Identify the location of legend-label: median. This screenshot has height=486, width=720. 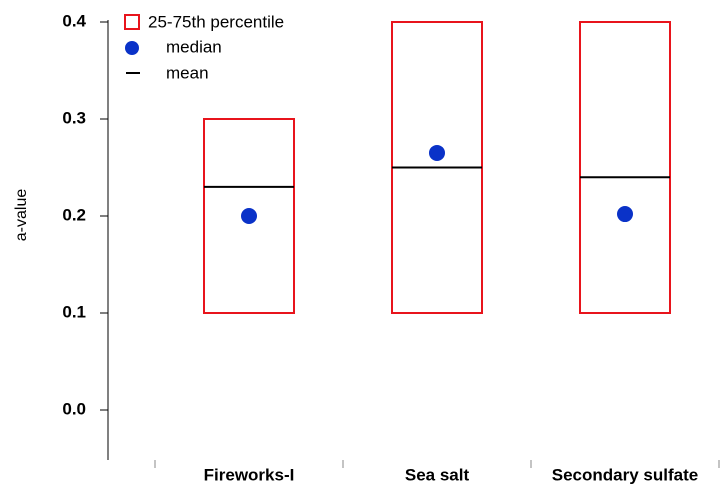
(194, 46).